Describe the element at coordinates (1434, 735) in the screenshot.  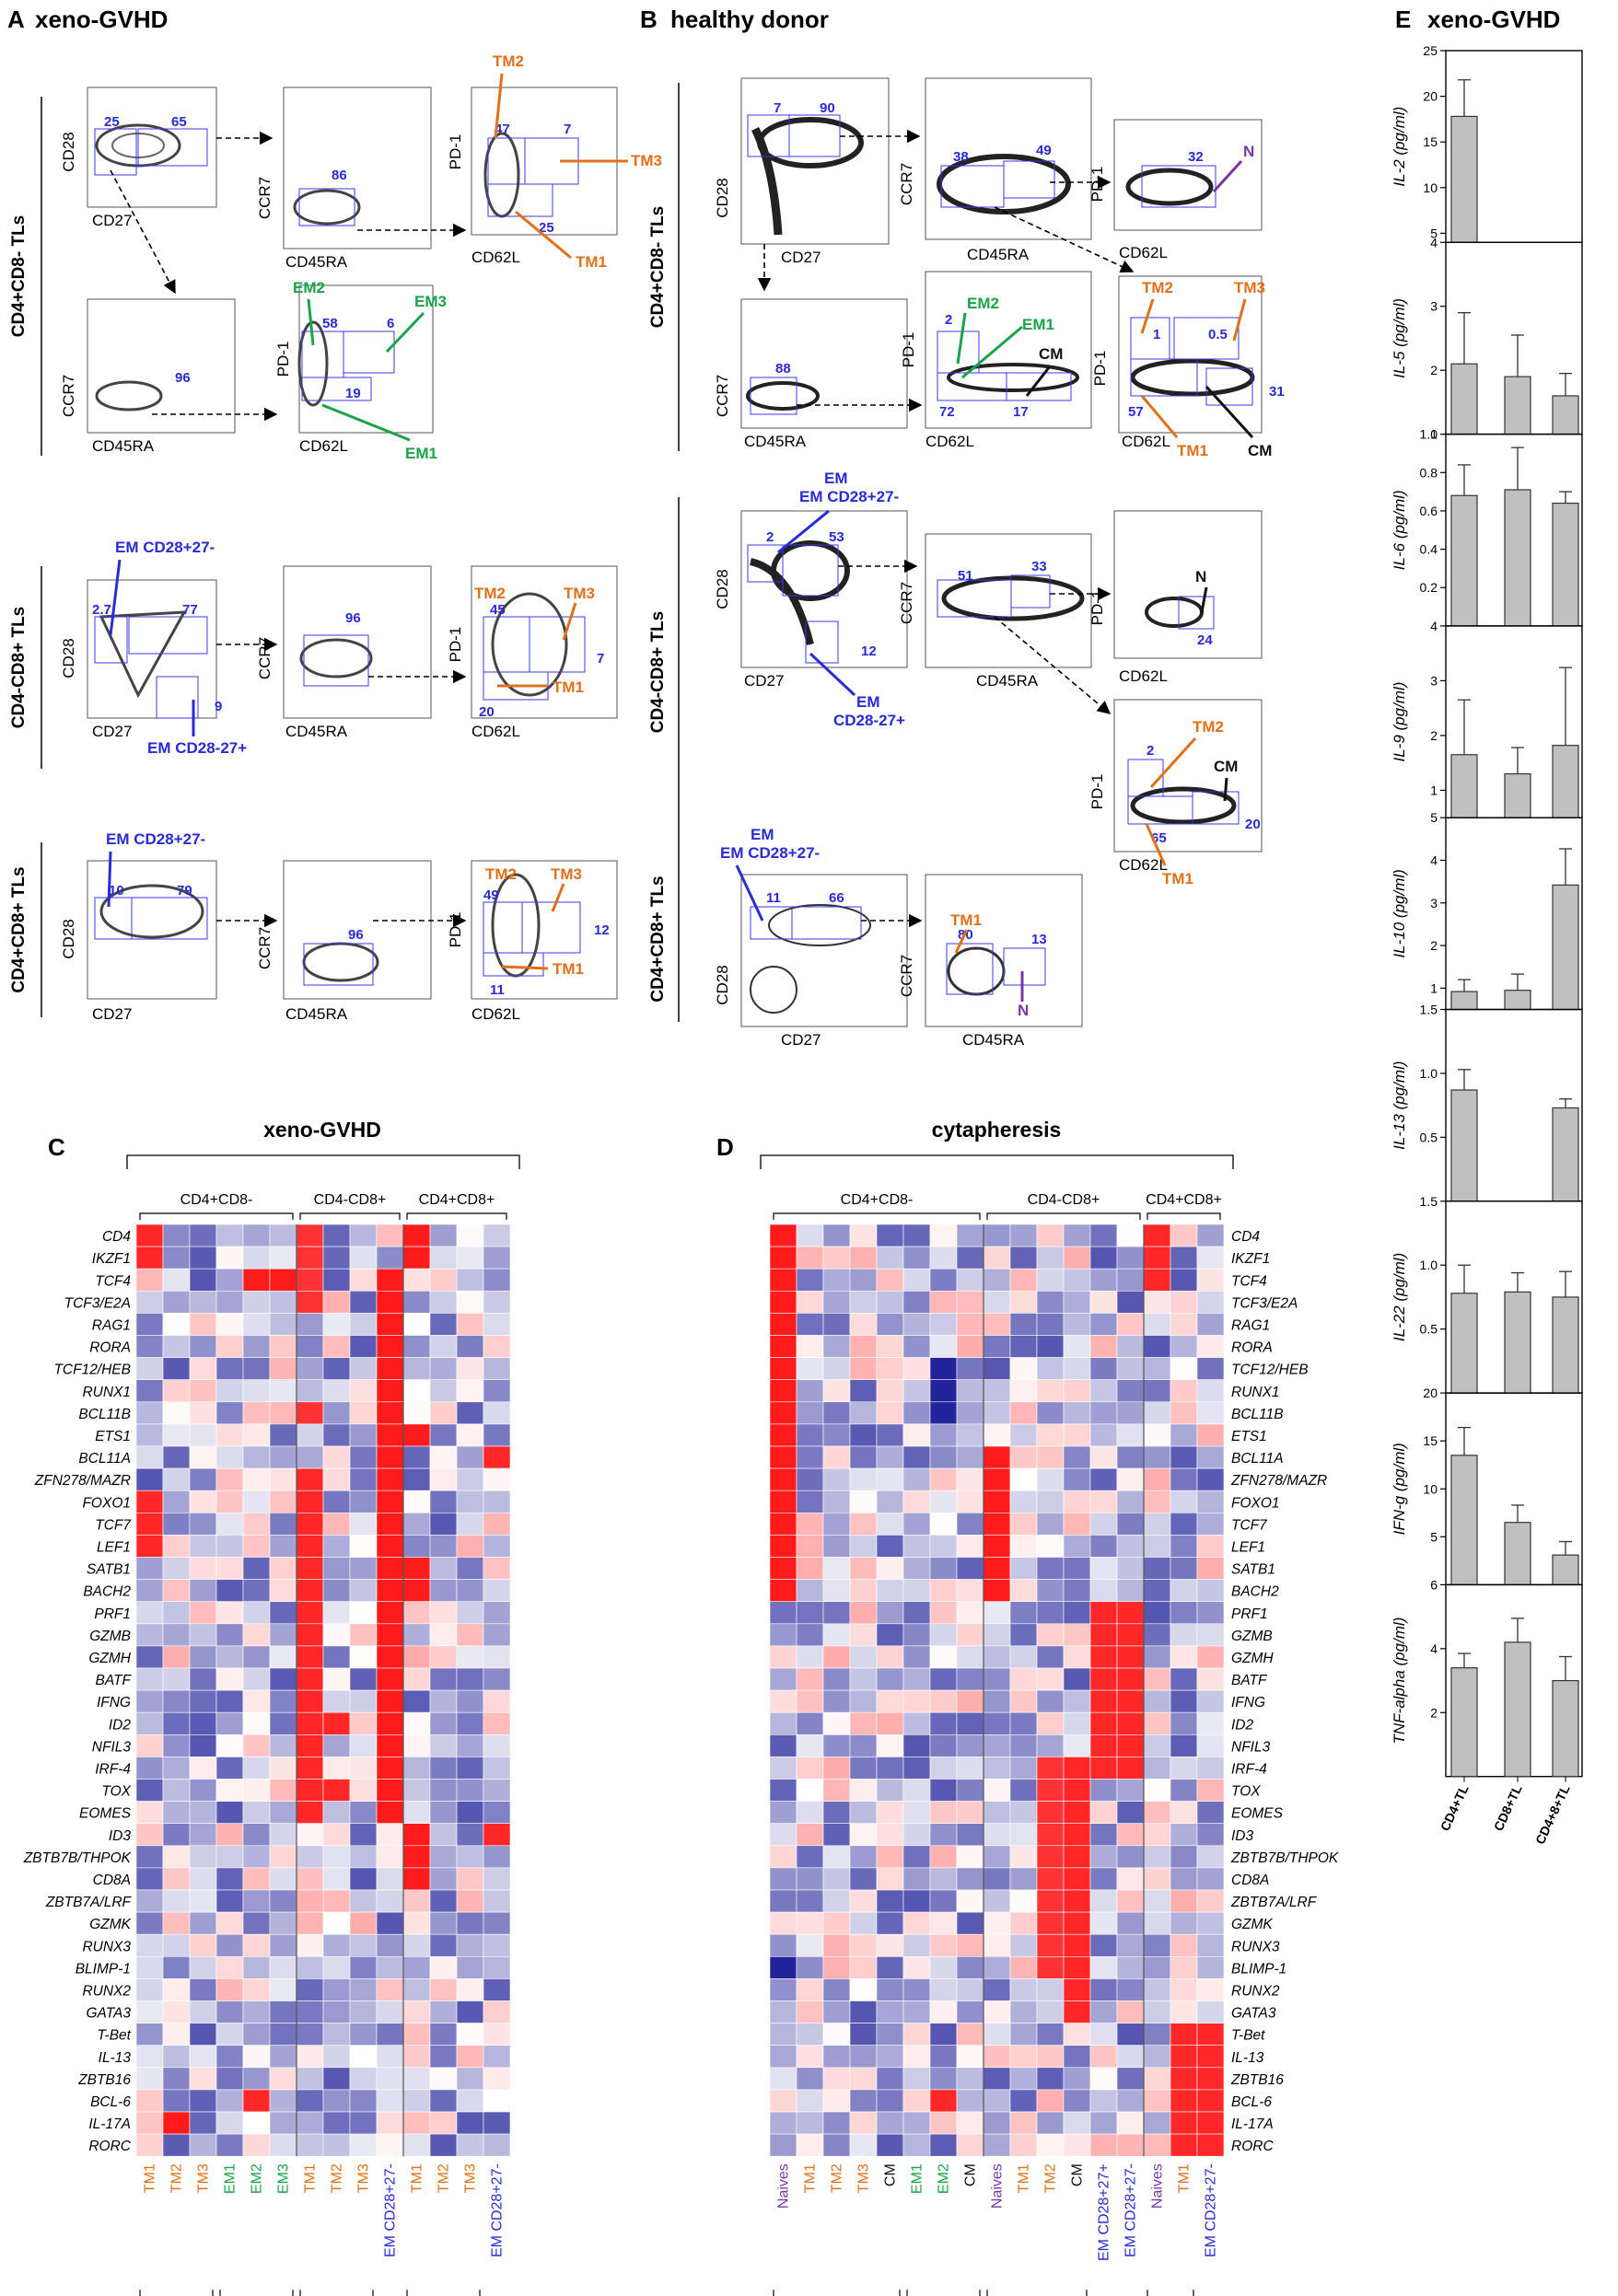
I see `tick-label: 2` at that location.